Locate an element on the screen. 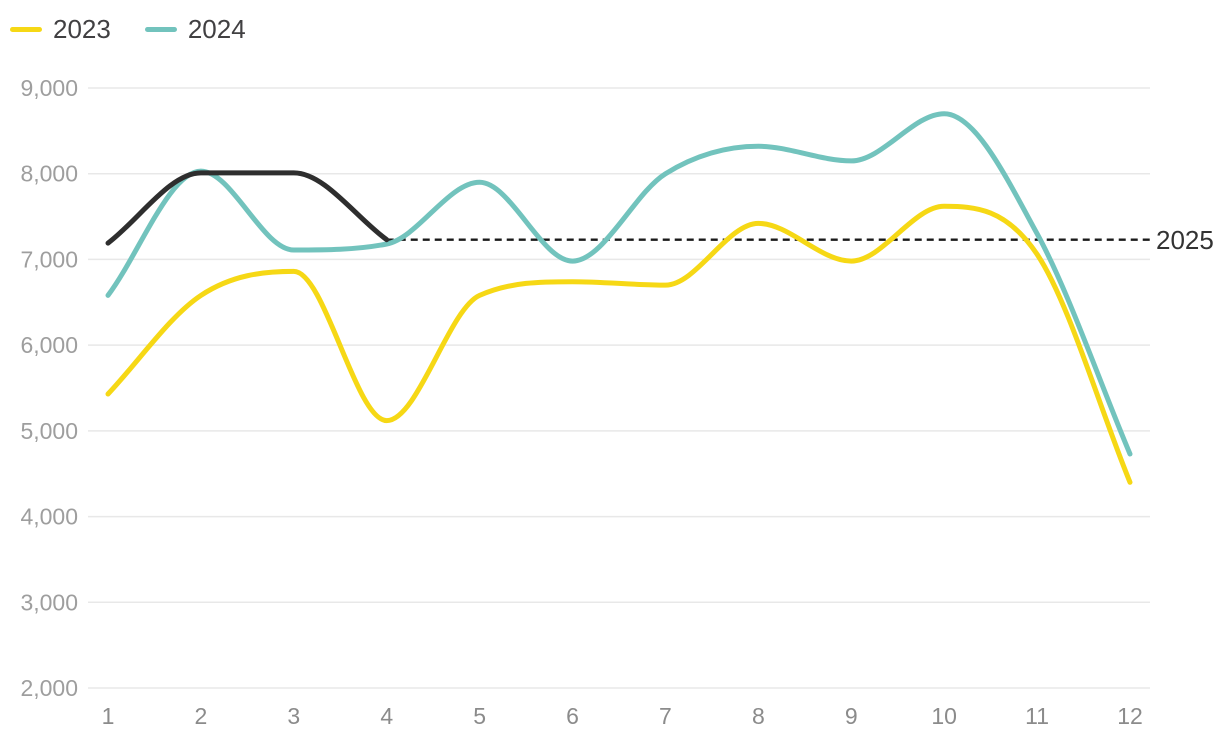 Image resolution: width=1220 pixels, height=744 pixels. y-tick-label-7,000: 7,000 is located at coordinates (49, 259).